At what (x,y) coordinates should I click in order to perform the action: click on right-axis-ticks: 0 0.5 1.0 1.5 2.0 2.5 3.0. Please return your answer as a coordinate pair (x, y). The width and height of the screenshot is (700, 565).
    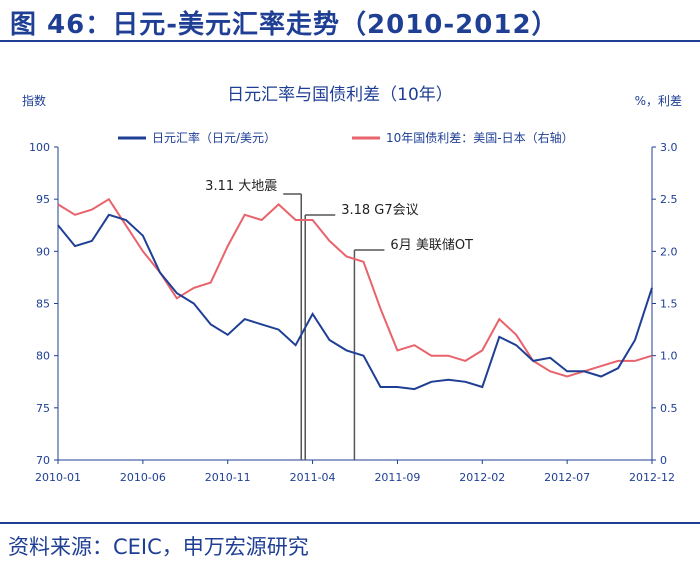
    Looking at the image, I should click on (665, 304).